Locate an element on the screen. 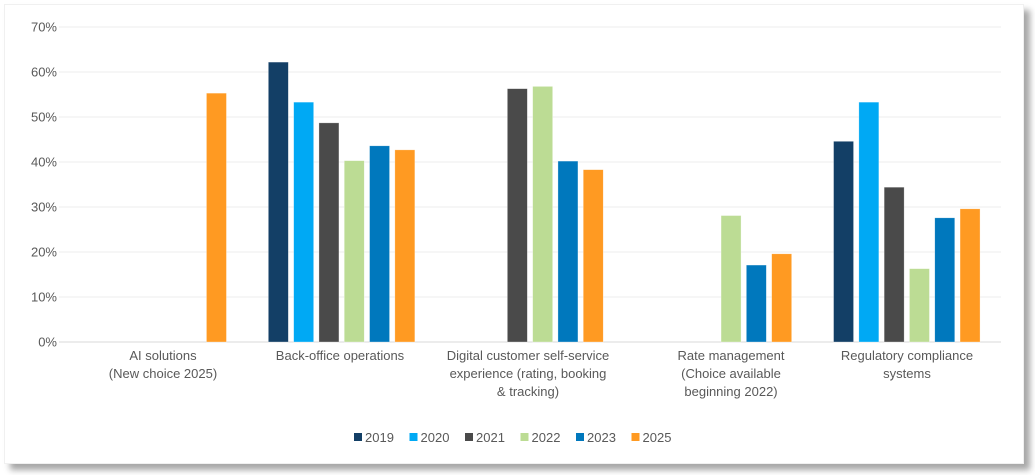  legend-label: 2020 is located at coordinates (435, 437).